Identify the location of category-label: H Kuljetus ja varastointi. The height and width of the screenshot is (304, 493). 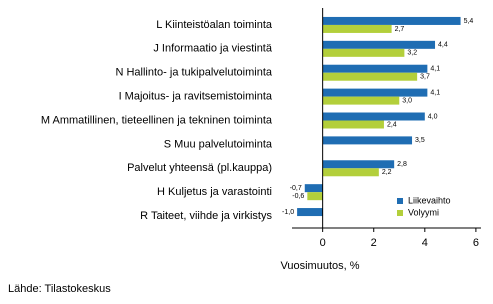
(214, 192).